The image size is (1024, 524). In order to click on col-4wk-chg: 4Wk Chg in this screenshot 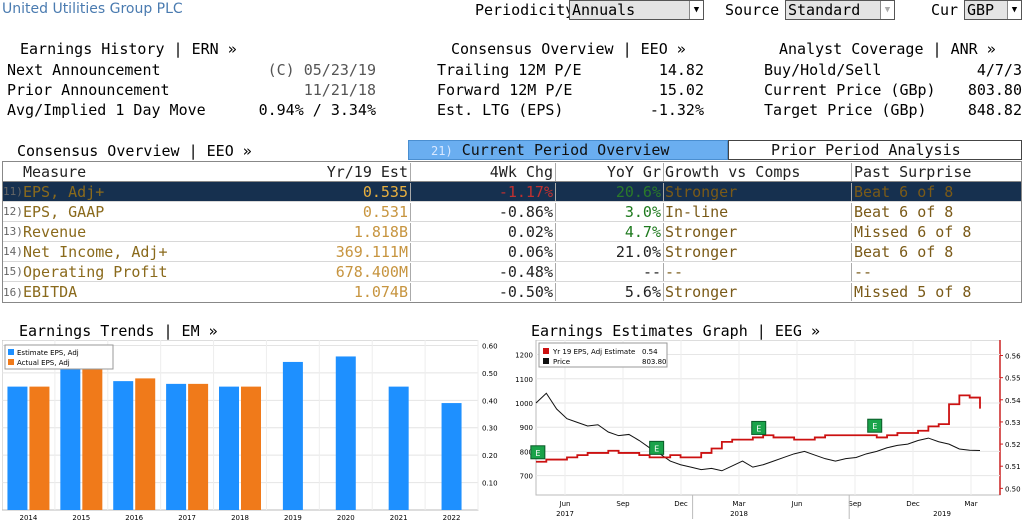, I will do `click(483, 171)`.